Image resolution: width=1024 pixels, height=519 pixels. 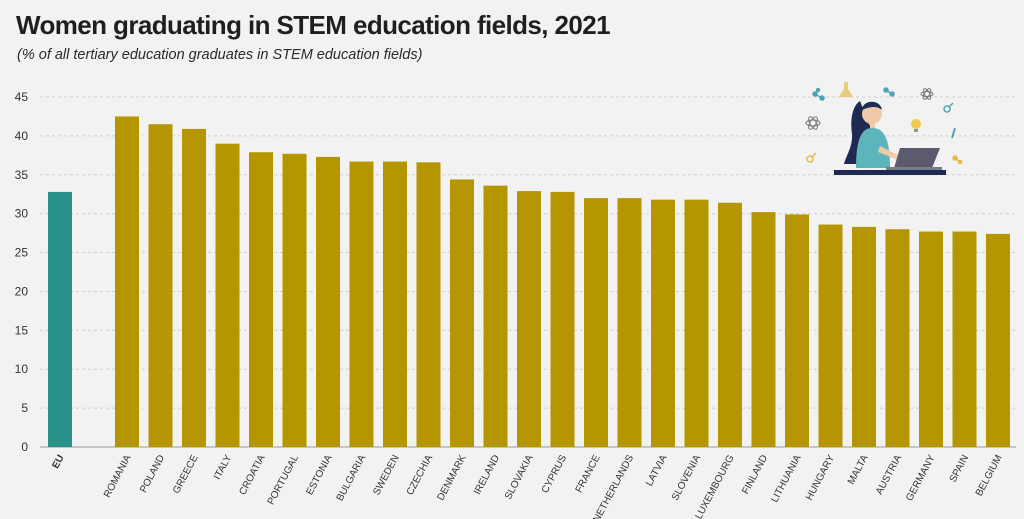 What do you see at coordinates (22, 214) in the screenshot?
I see `y-tick-label: 30` at bounding box center [22, 214].